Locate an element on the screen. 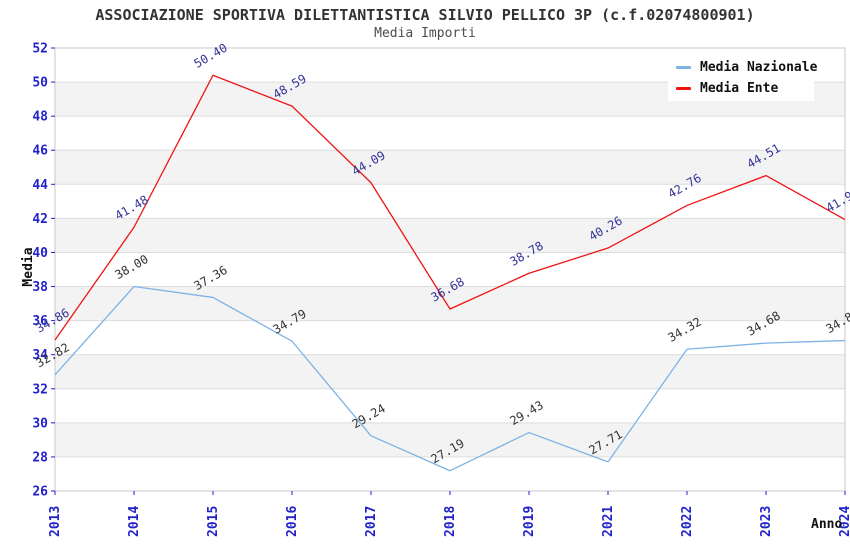 This screenshot has width=850, height=550. y-tick-label: 34 is located at coordinates (40, 355).